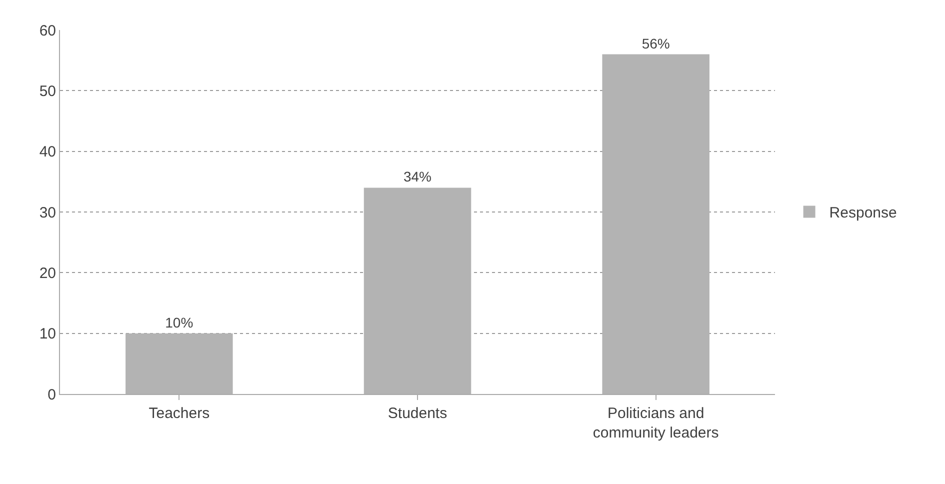 The width and height of the screenshot is (945, 484). I want to click on y-tick-label: 40, so click(47, 152).